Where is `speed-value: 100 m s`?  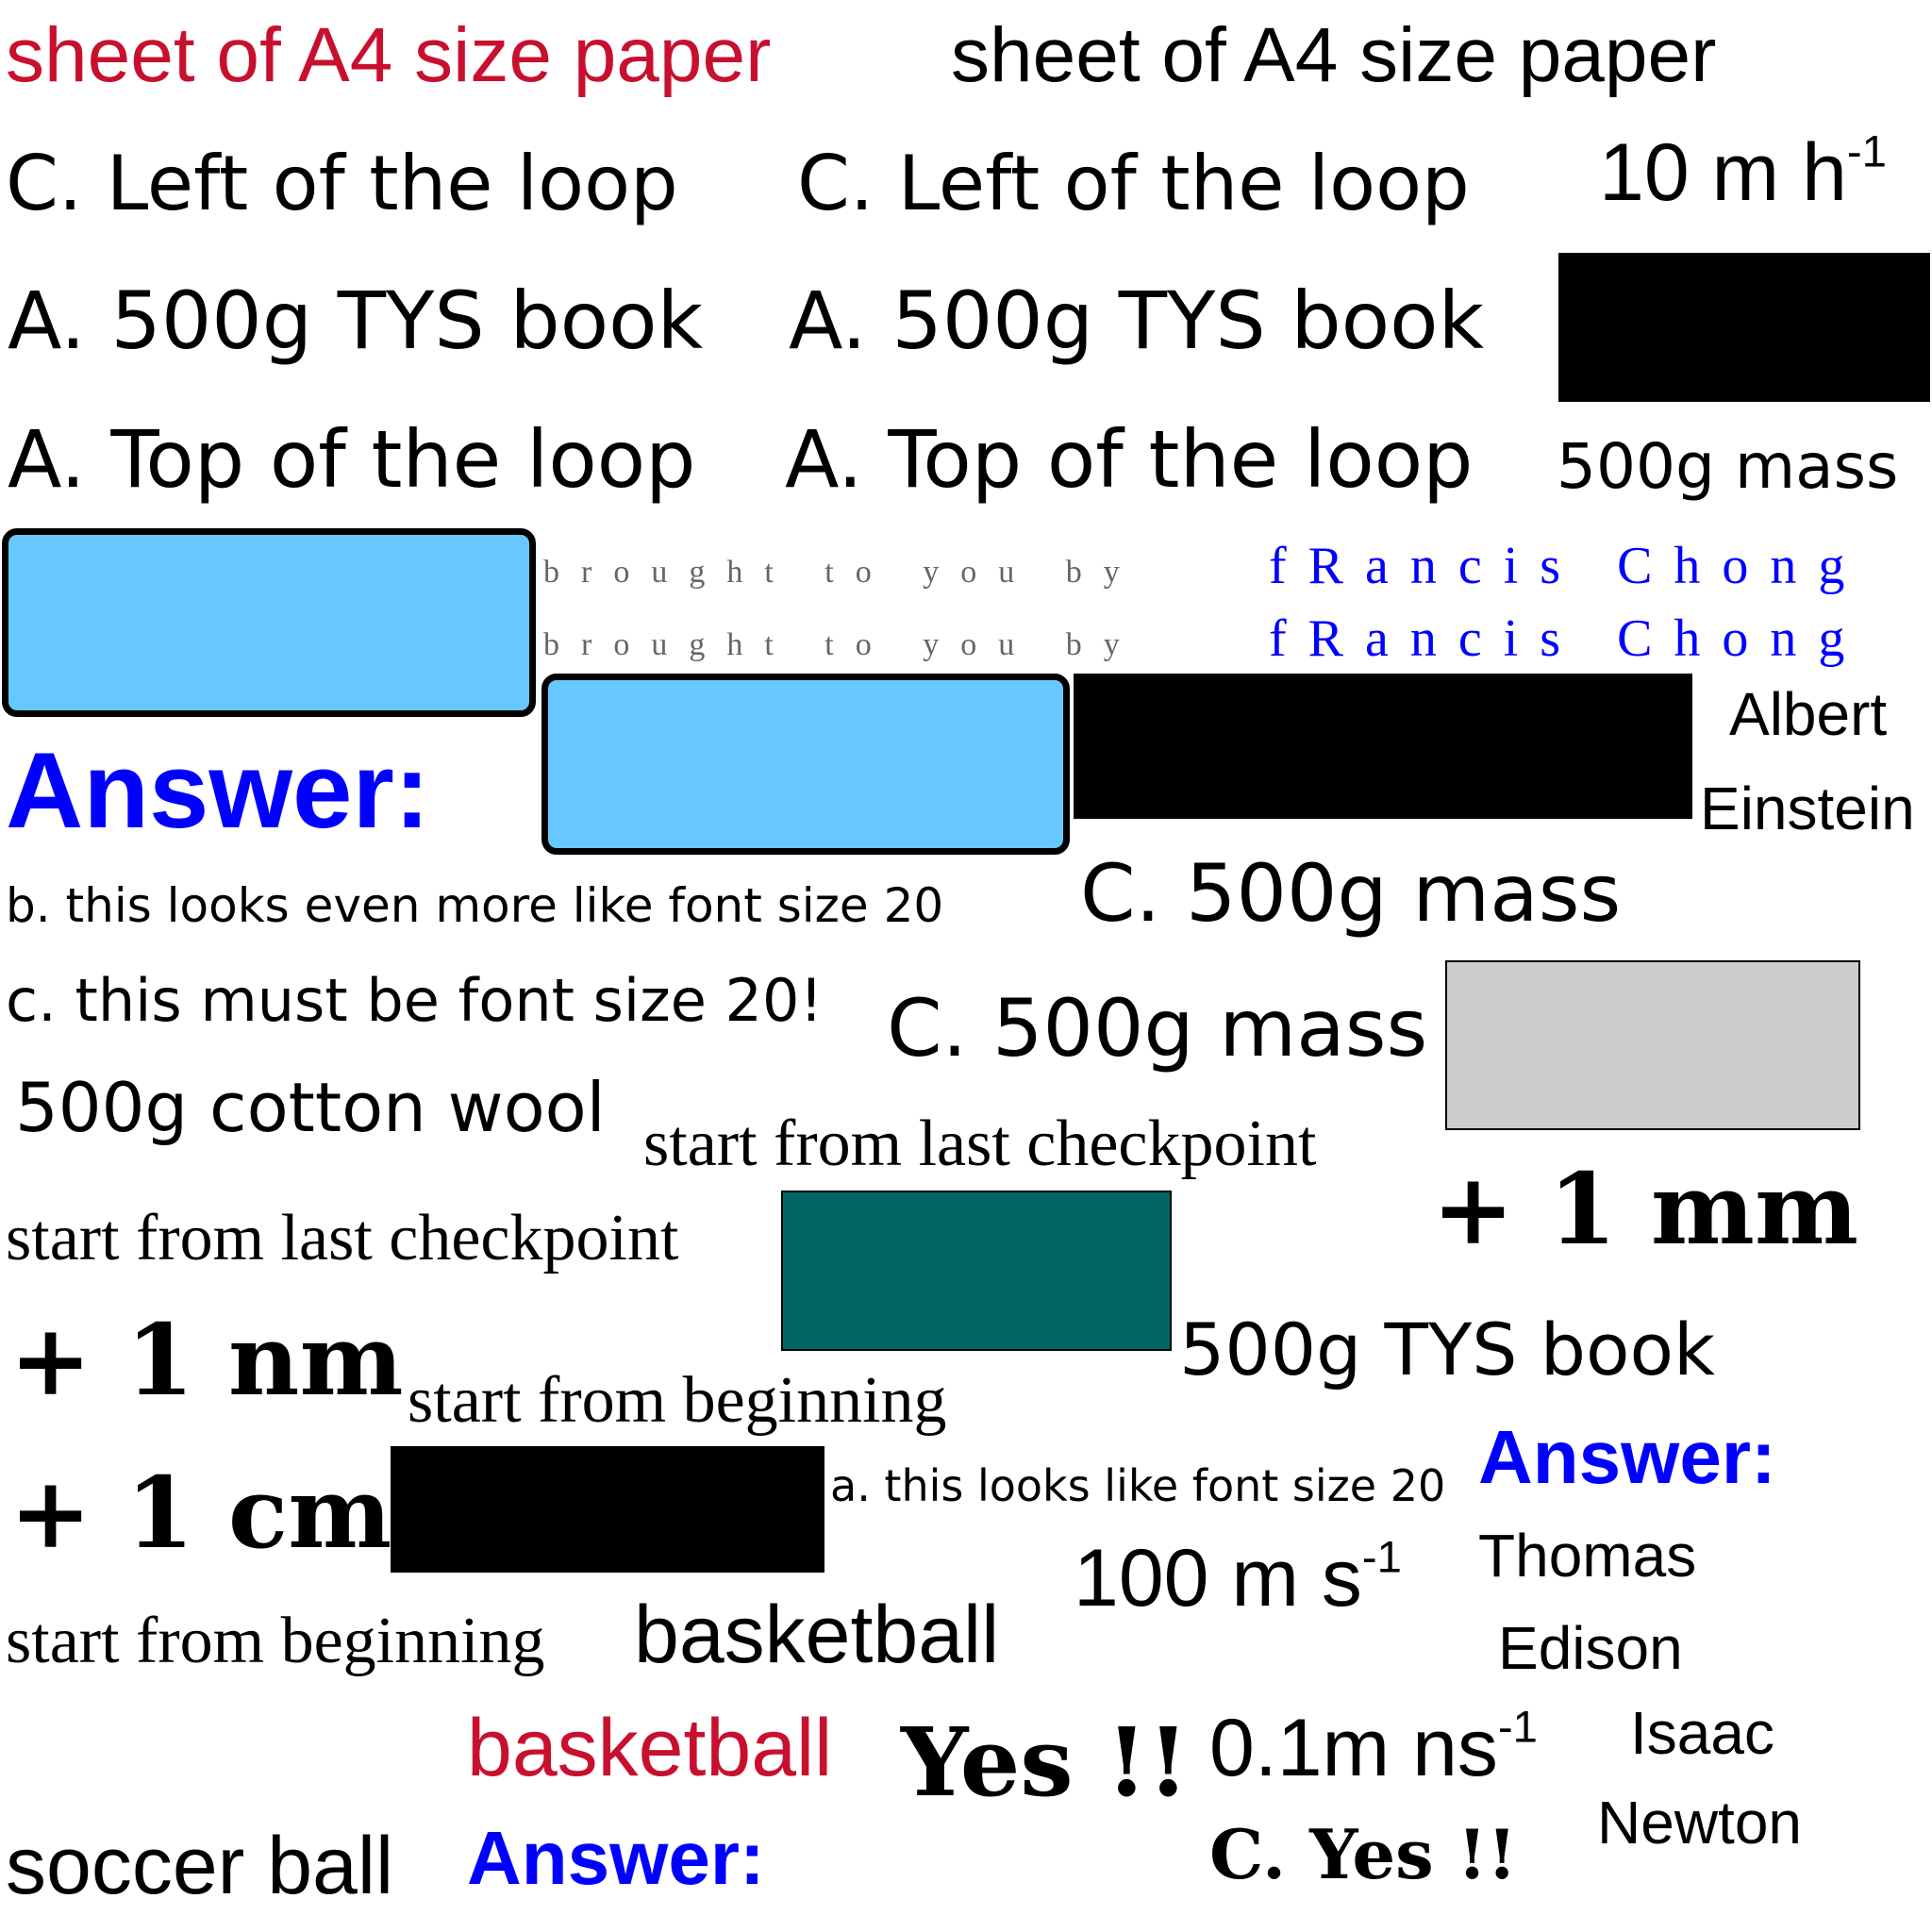 speed-value: 100 m s is located at coordinates (1218, 1579).